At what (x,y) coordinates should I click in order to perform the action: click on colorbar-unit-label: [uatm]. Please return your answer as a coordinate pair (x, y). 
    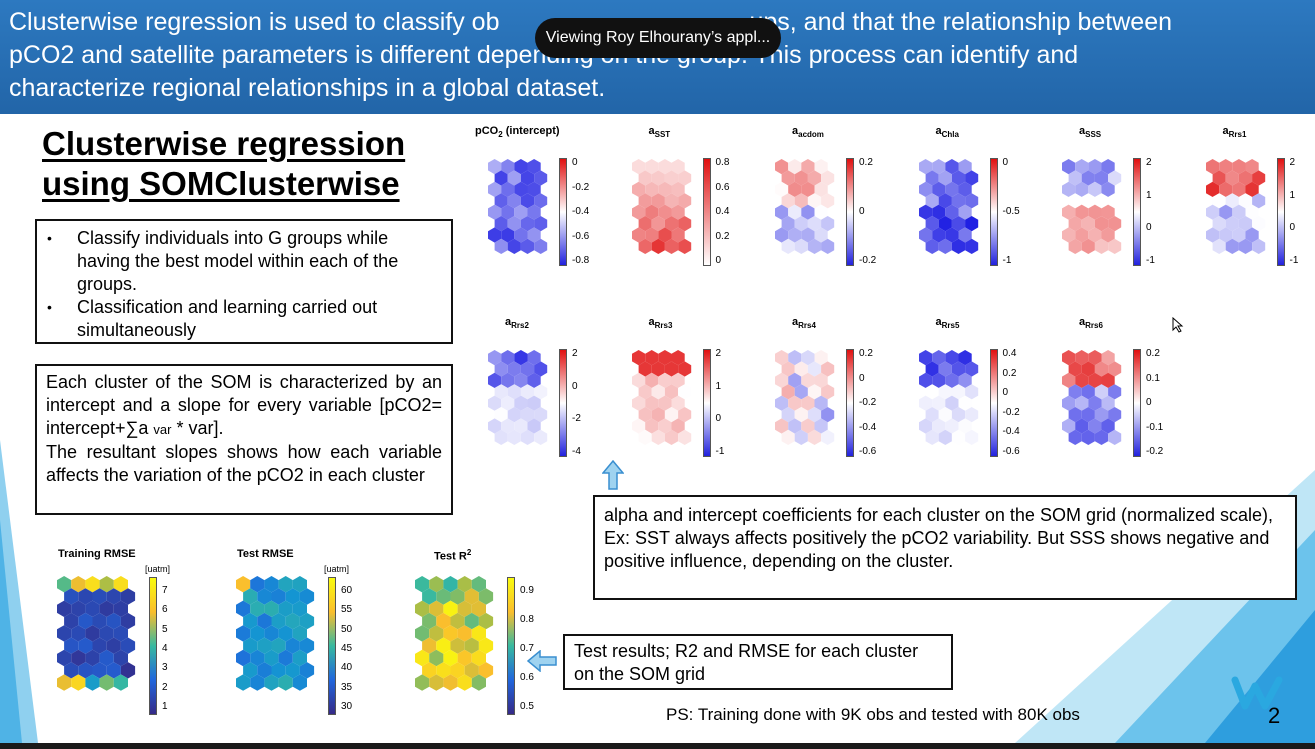
    Looking at the image, I should click on (158, 569).